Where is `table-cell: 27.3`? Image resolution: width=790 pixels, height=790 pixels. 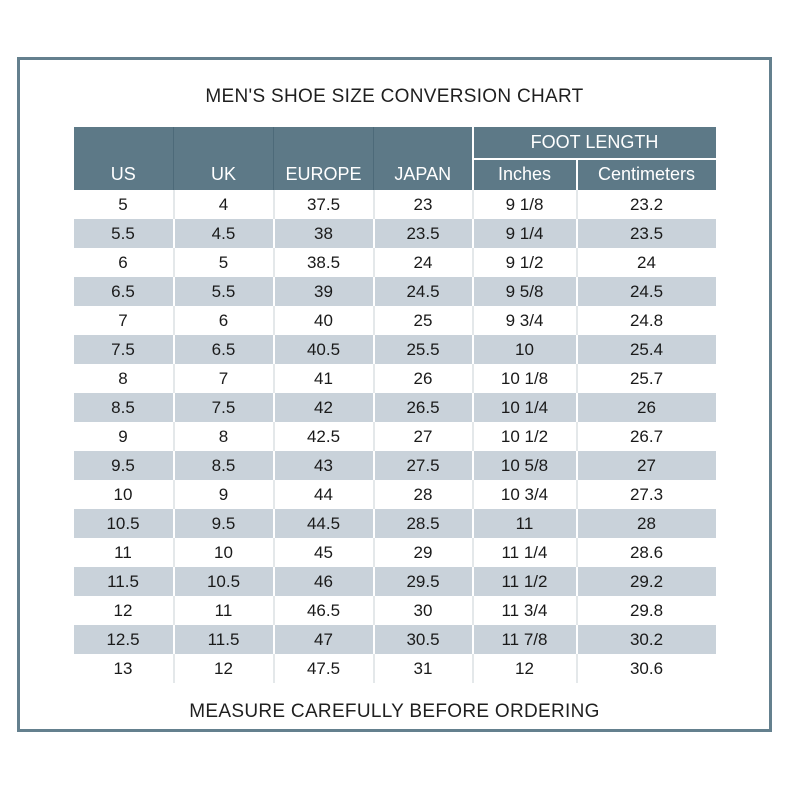 table-cell: 27.3 is located at coordinates (645, 494).